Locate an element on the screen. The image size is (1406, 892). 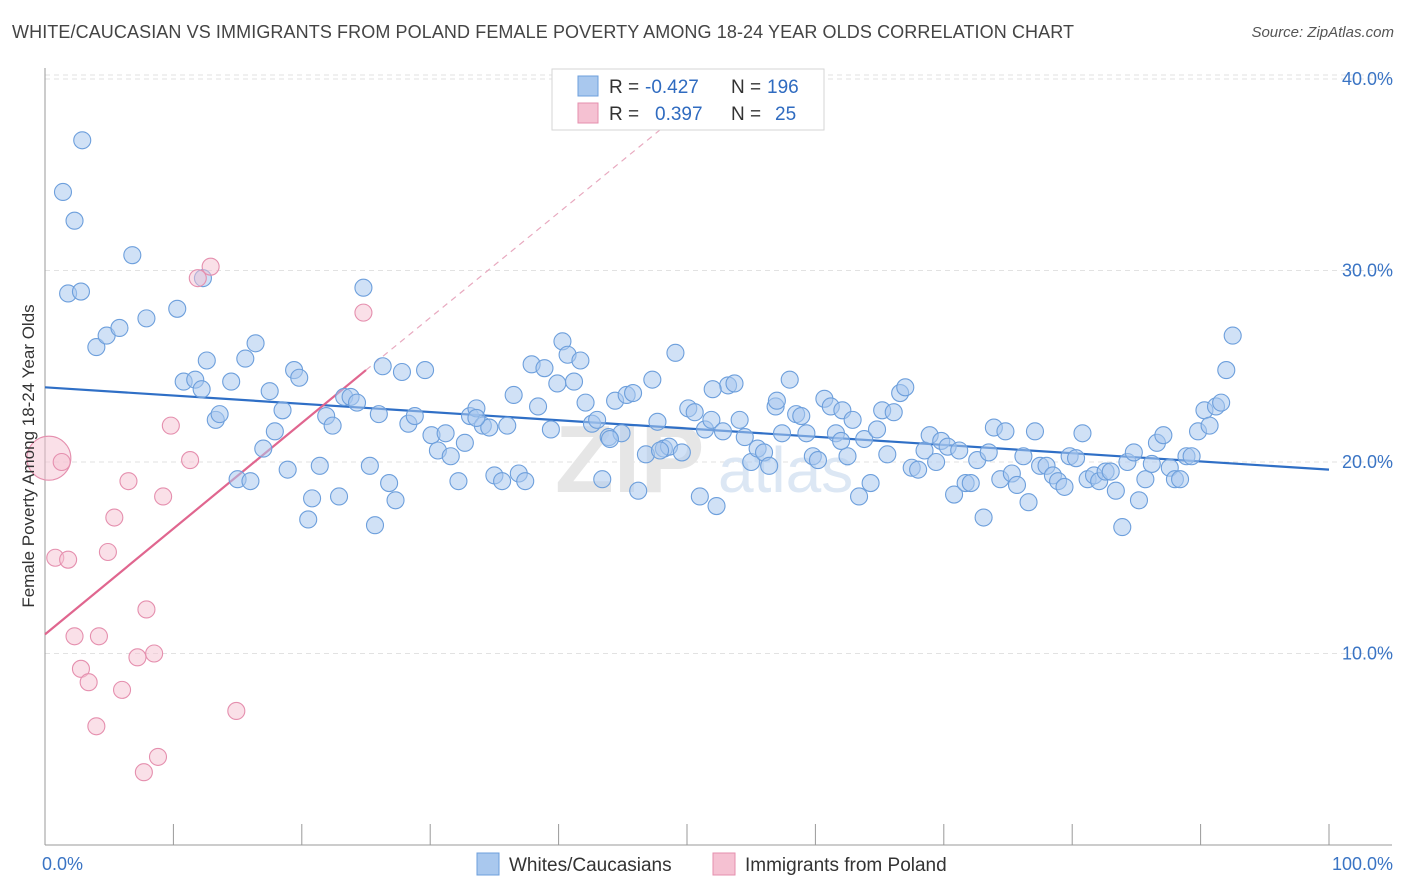
legend-box: R = -0.427 N = 196 R = 0.397 N = 25 is located at coordinates (688, 99).